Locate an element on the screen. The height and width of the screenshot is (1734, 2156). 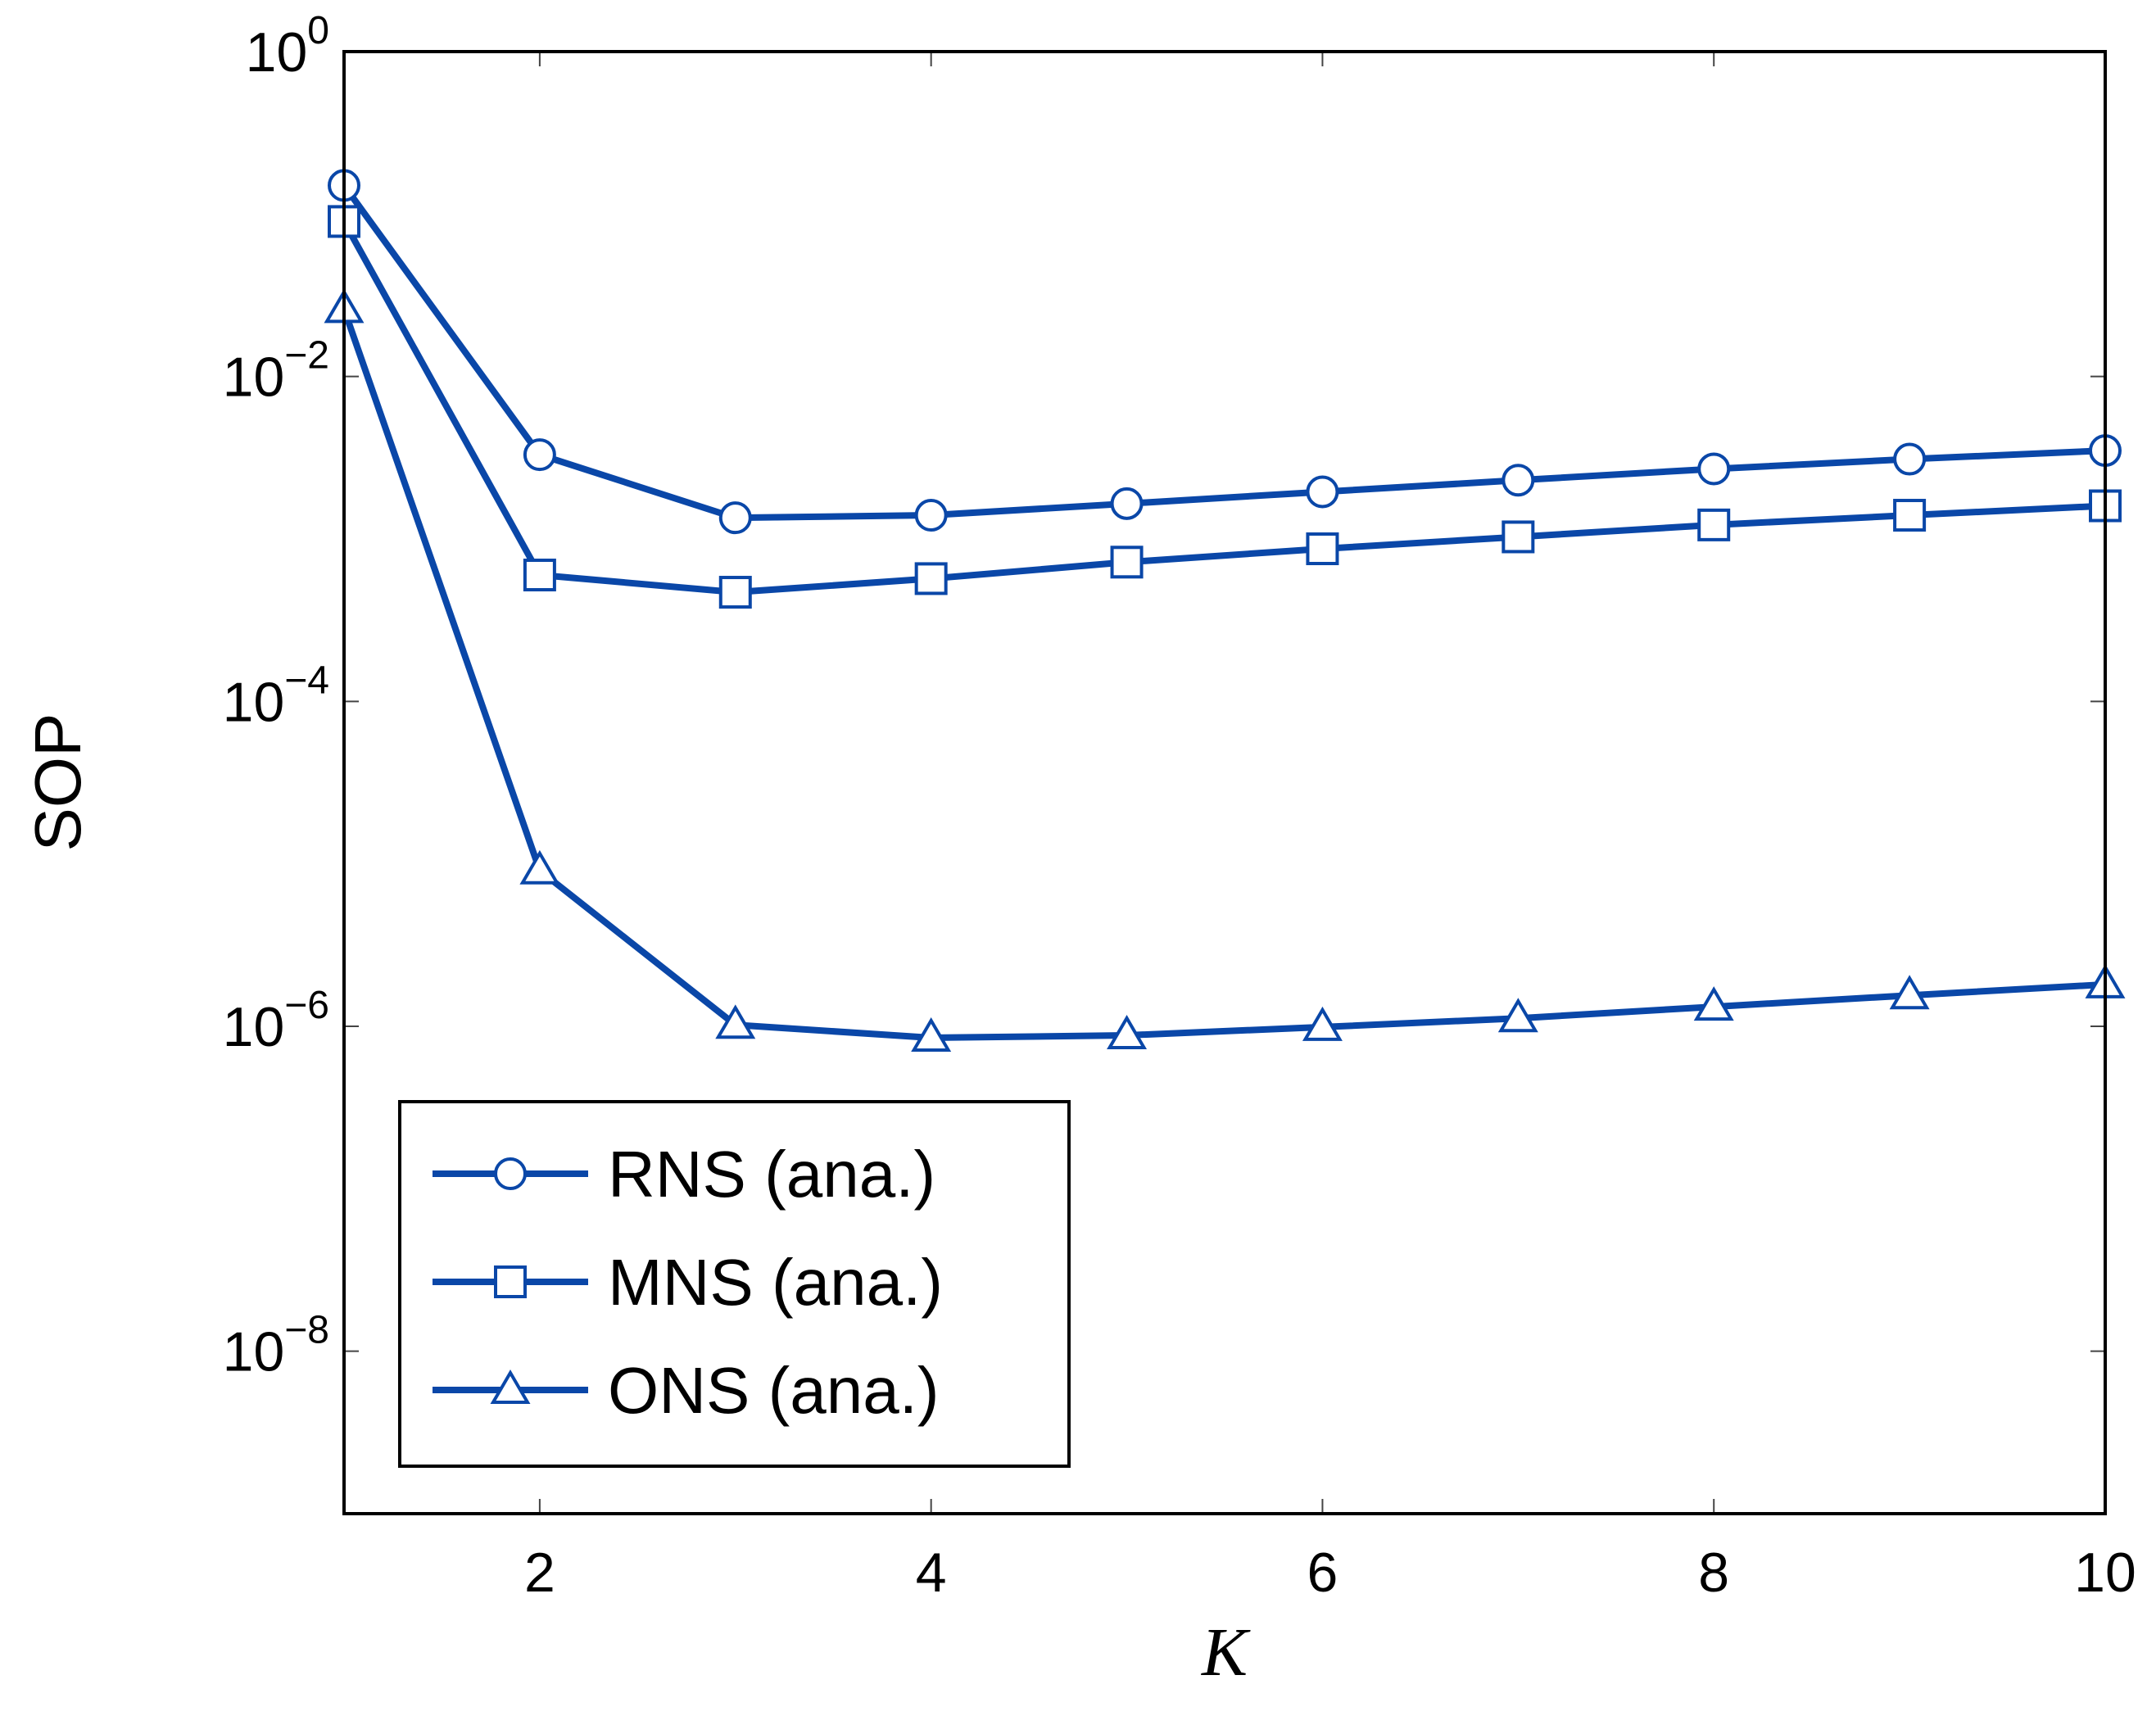
x-tick-label: 6 is located at coordinates (1322, 1573).